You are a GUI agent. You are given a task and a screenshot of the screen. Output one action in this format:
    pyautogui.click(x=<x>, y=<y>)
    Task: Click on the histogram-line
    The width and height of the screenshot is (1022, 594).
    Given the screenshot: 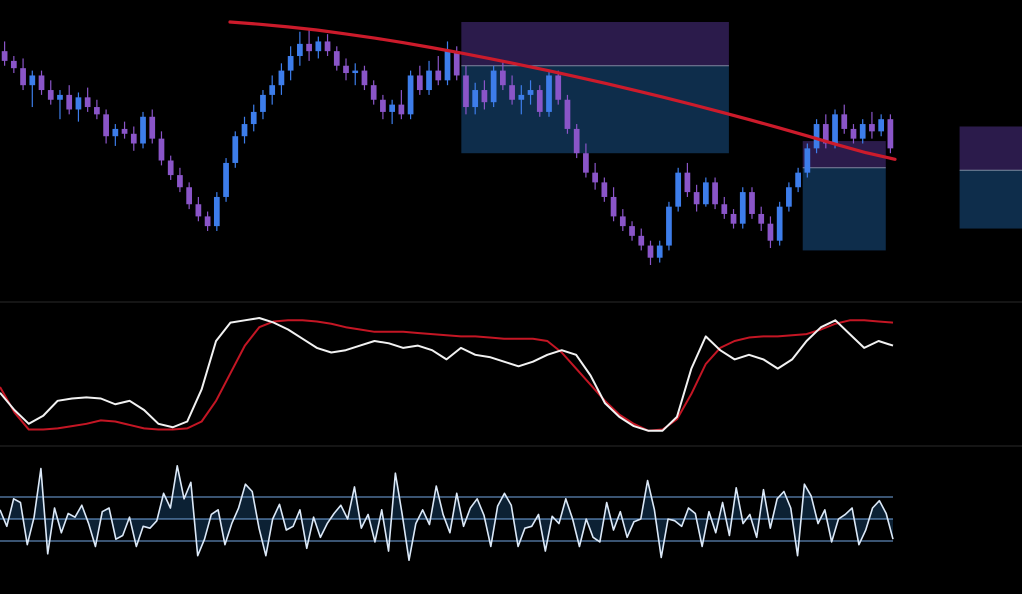 What is the action you would take?
    pyautogui.click(x=447, y=513)
    